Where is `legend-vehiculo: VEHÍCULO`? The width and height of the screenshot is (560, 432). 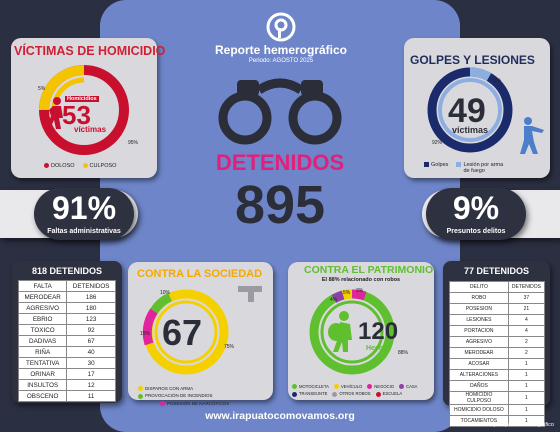
legend-vehiculo: VEHÍCULO is located at coordinates (347, 387).